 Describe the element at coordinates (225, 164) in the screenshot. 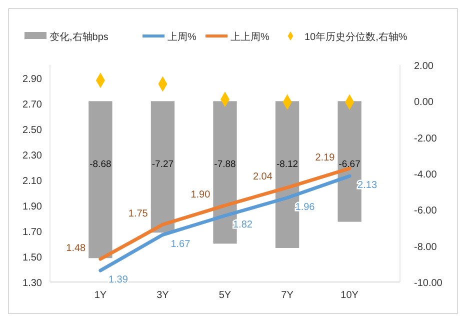

I see `data-label: -7.88` at that location.